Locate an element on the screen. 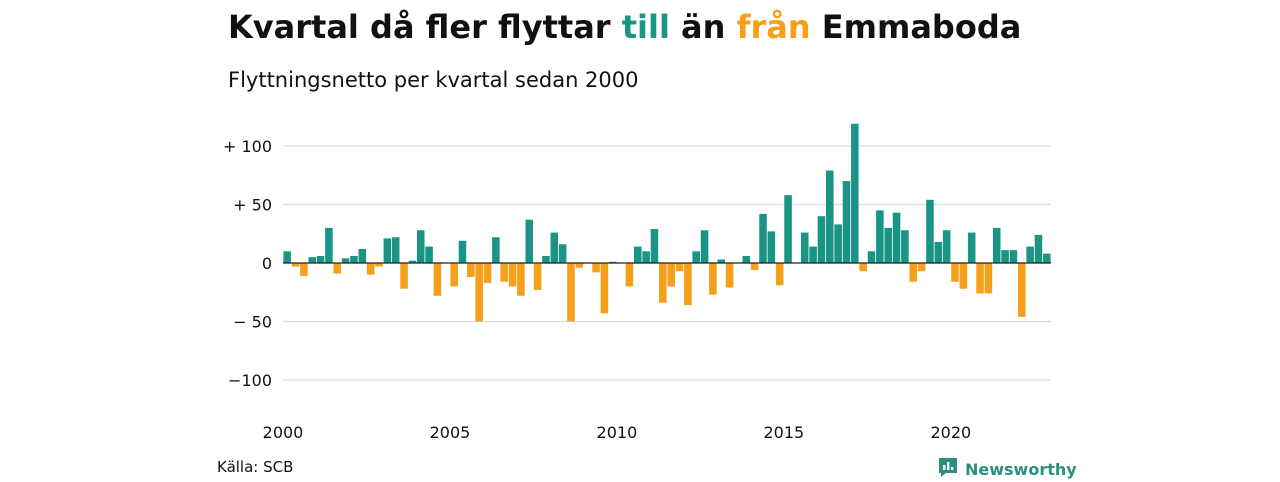 The height and width of the screenshot is (482, 1280). x-tick-label: 2000 is located at coordinates (283, 432).